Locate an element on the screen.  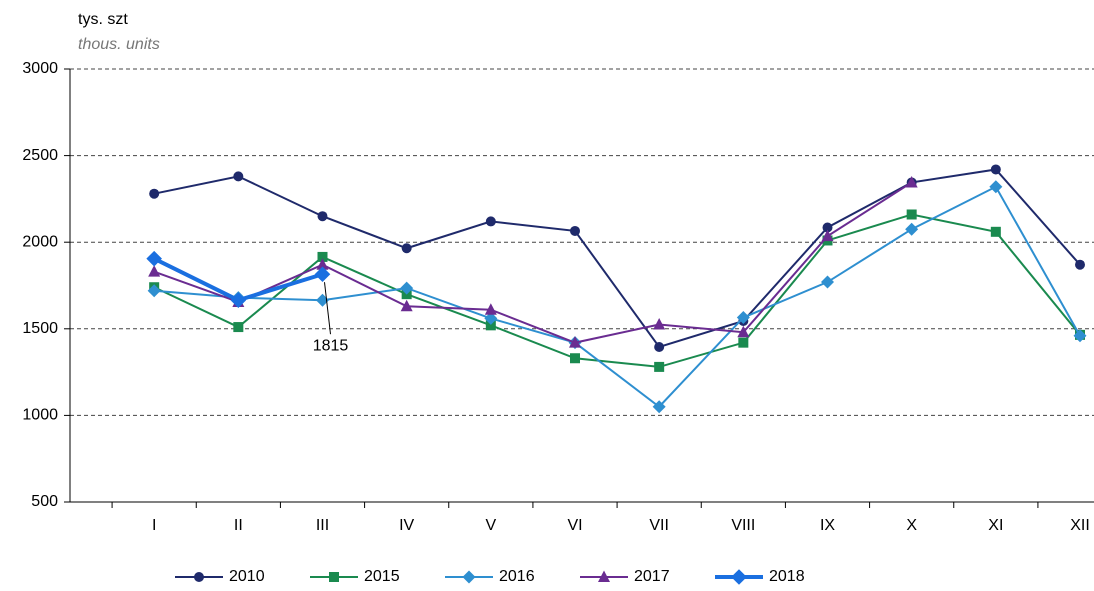
x-tick-label: XII is located at coordinates (1080, 525).